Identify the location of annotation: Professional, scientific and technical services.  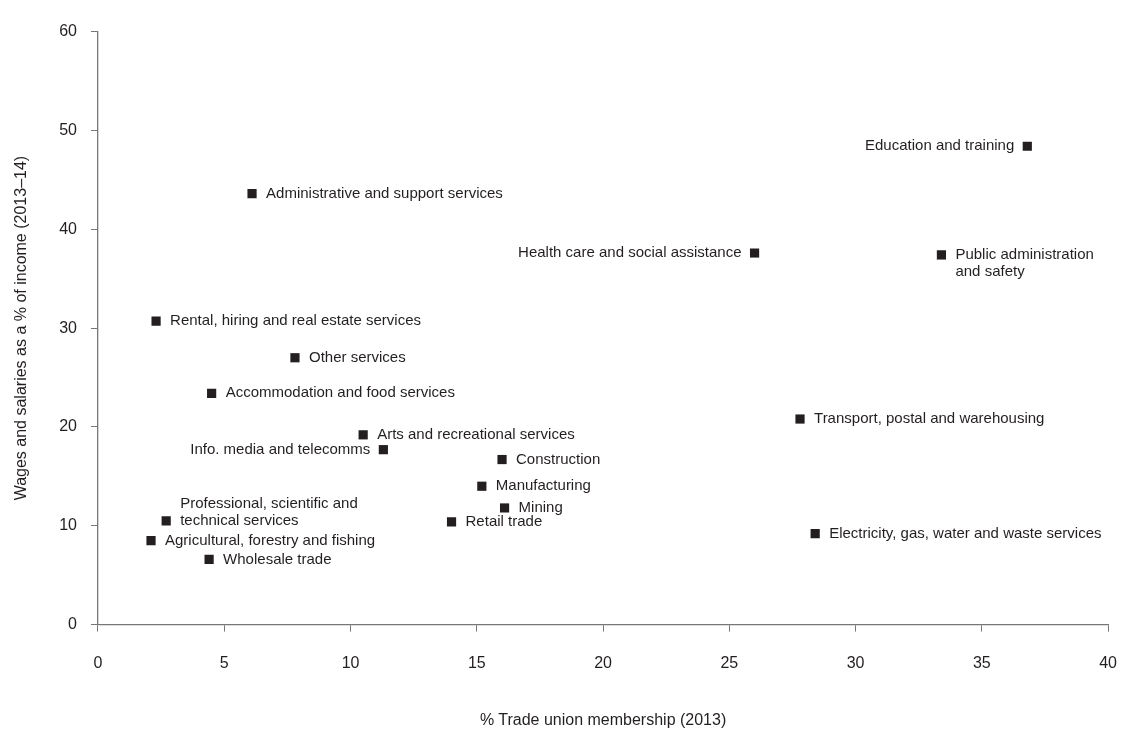
(269, 510).